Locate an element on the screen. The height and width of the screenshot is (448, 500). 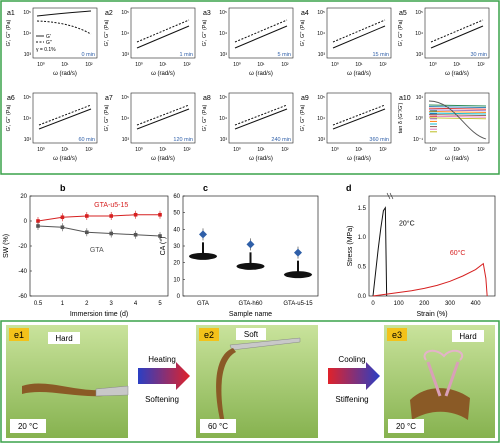
chart-d-axes is located at coordinates (432, 246).